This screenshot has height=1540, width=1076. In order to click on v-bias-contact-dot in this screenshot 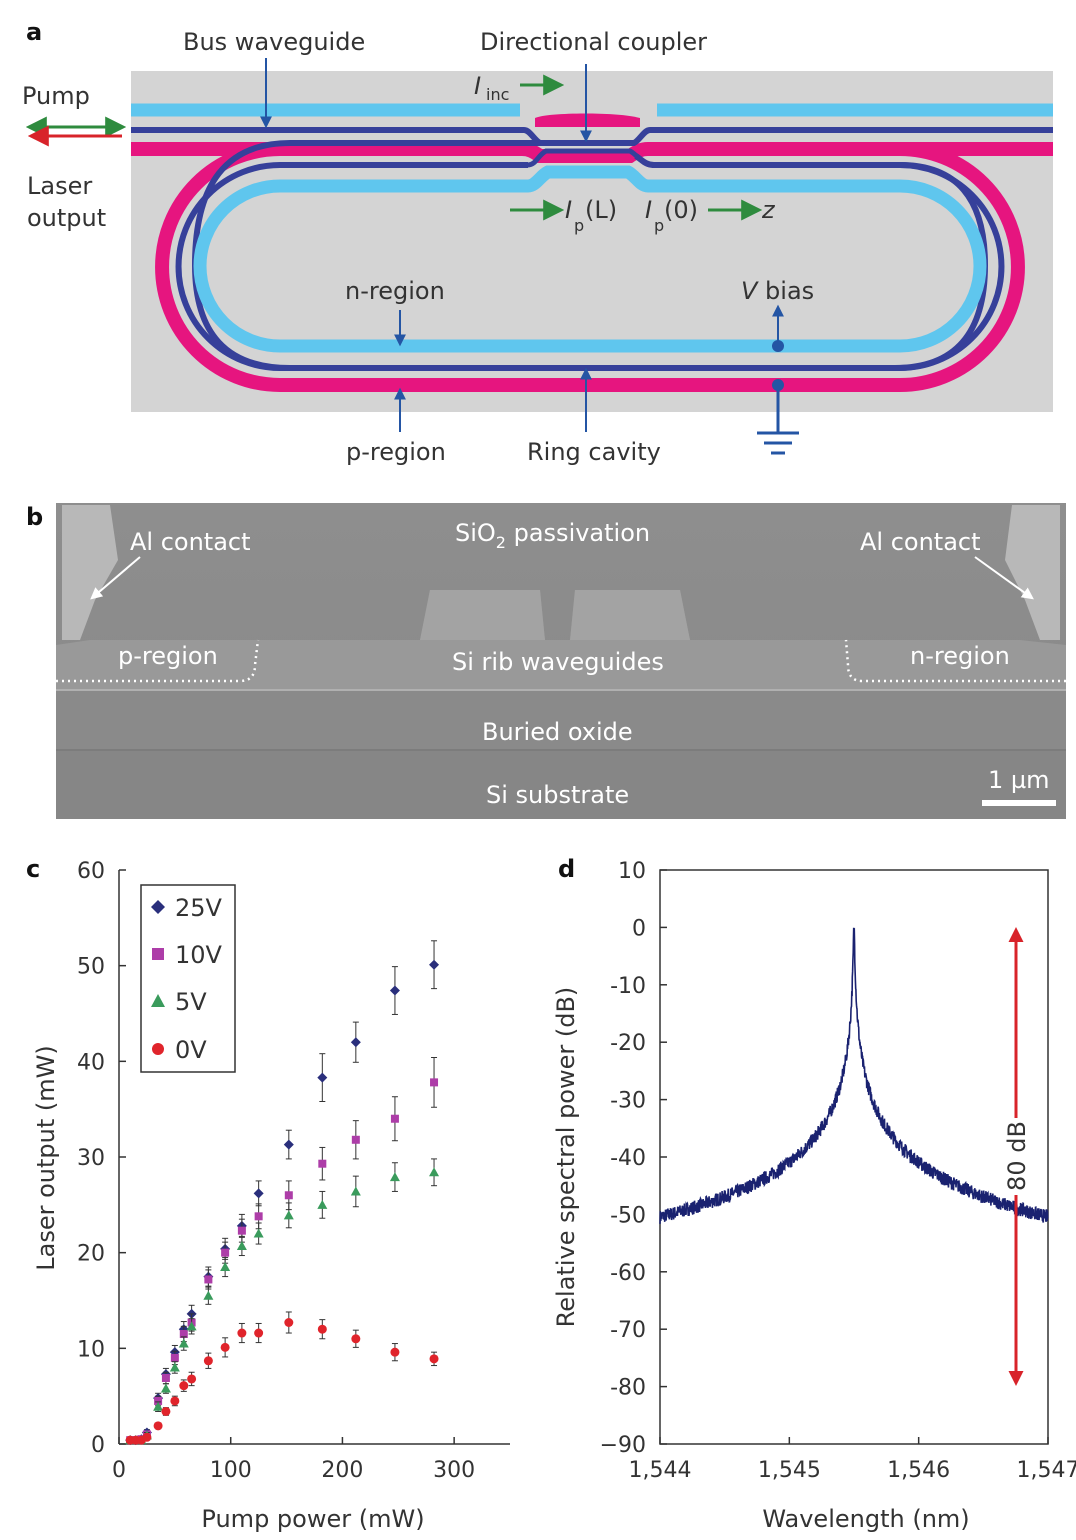, I will do `click(778, 346)`.